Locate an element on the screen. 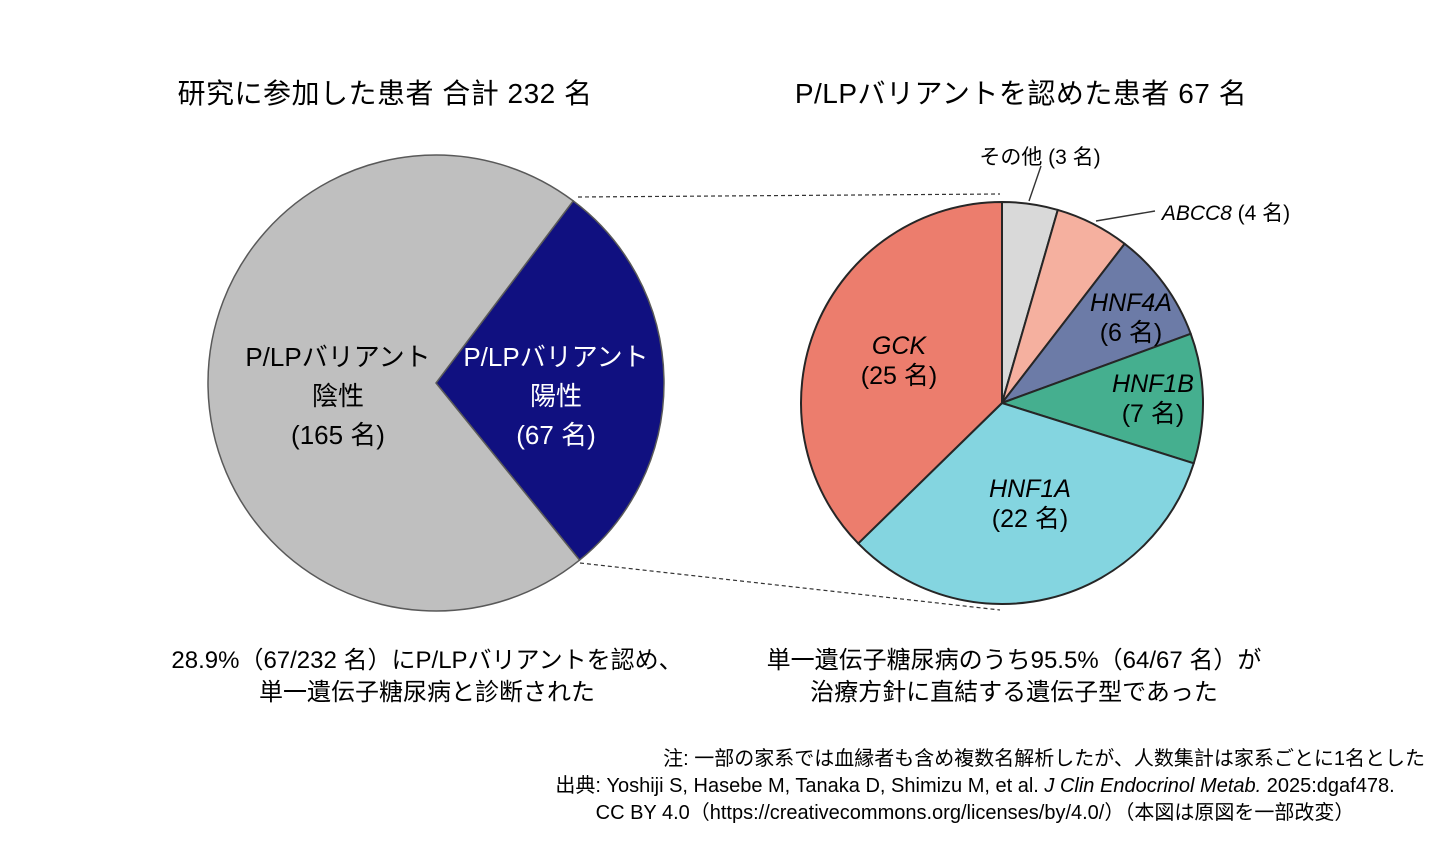 Image resolution: width=1435 pixels, height=845 pixels. pie-slice-negative is located at coordinates (394, 383).